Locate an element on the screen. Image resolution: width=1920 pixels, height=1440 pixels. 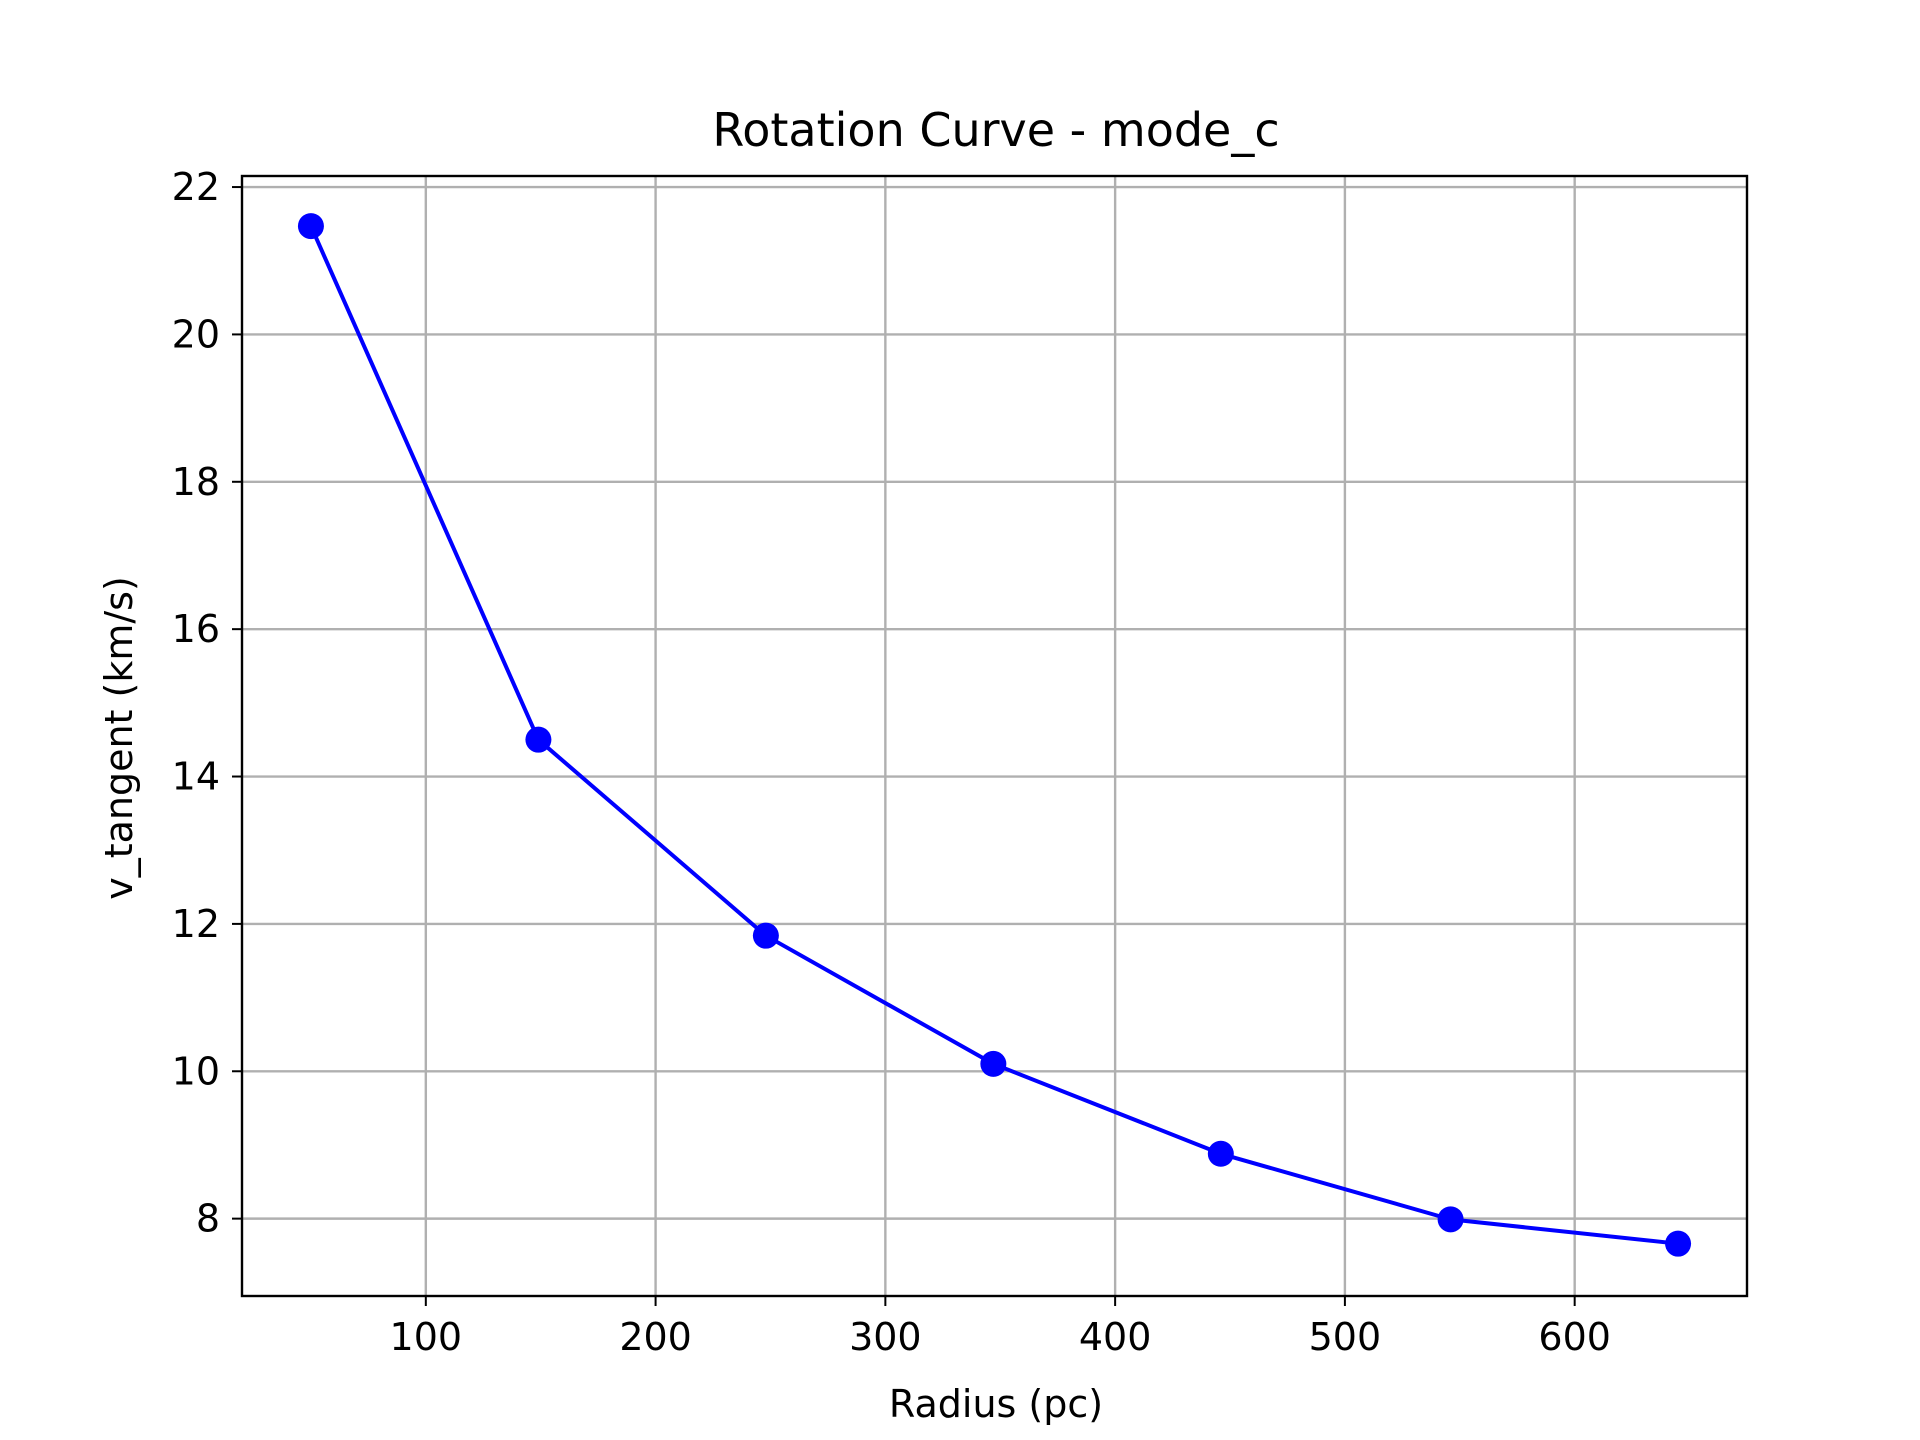
y-tick-label: 10 is located at coordinates (196, 1071).